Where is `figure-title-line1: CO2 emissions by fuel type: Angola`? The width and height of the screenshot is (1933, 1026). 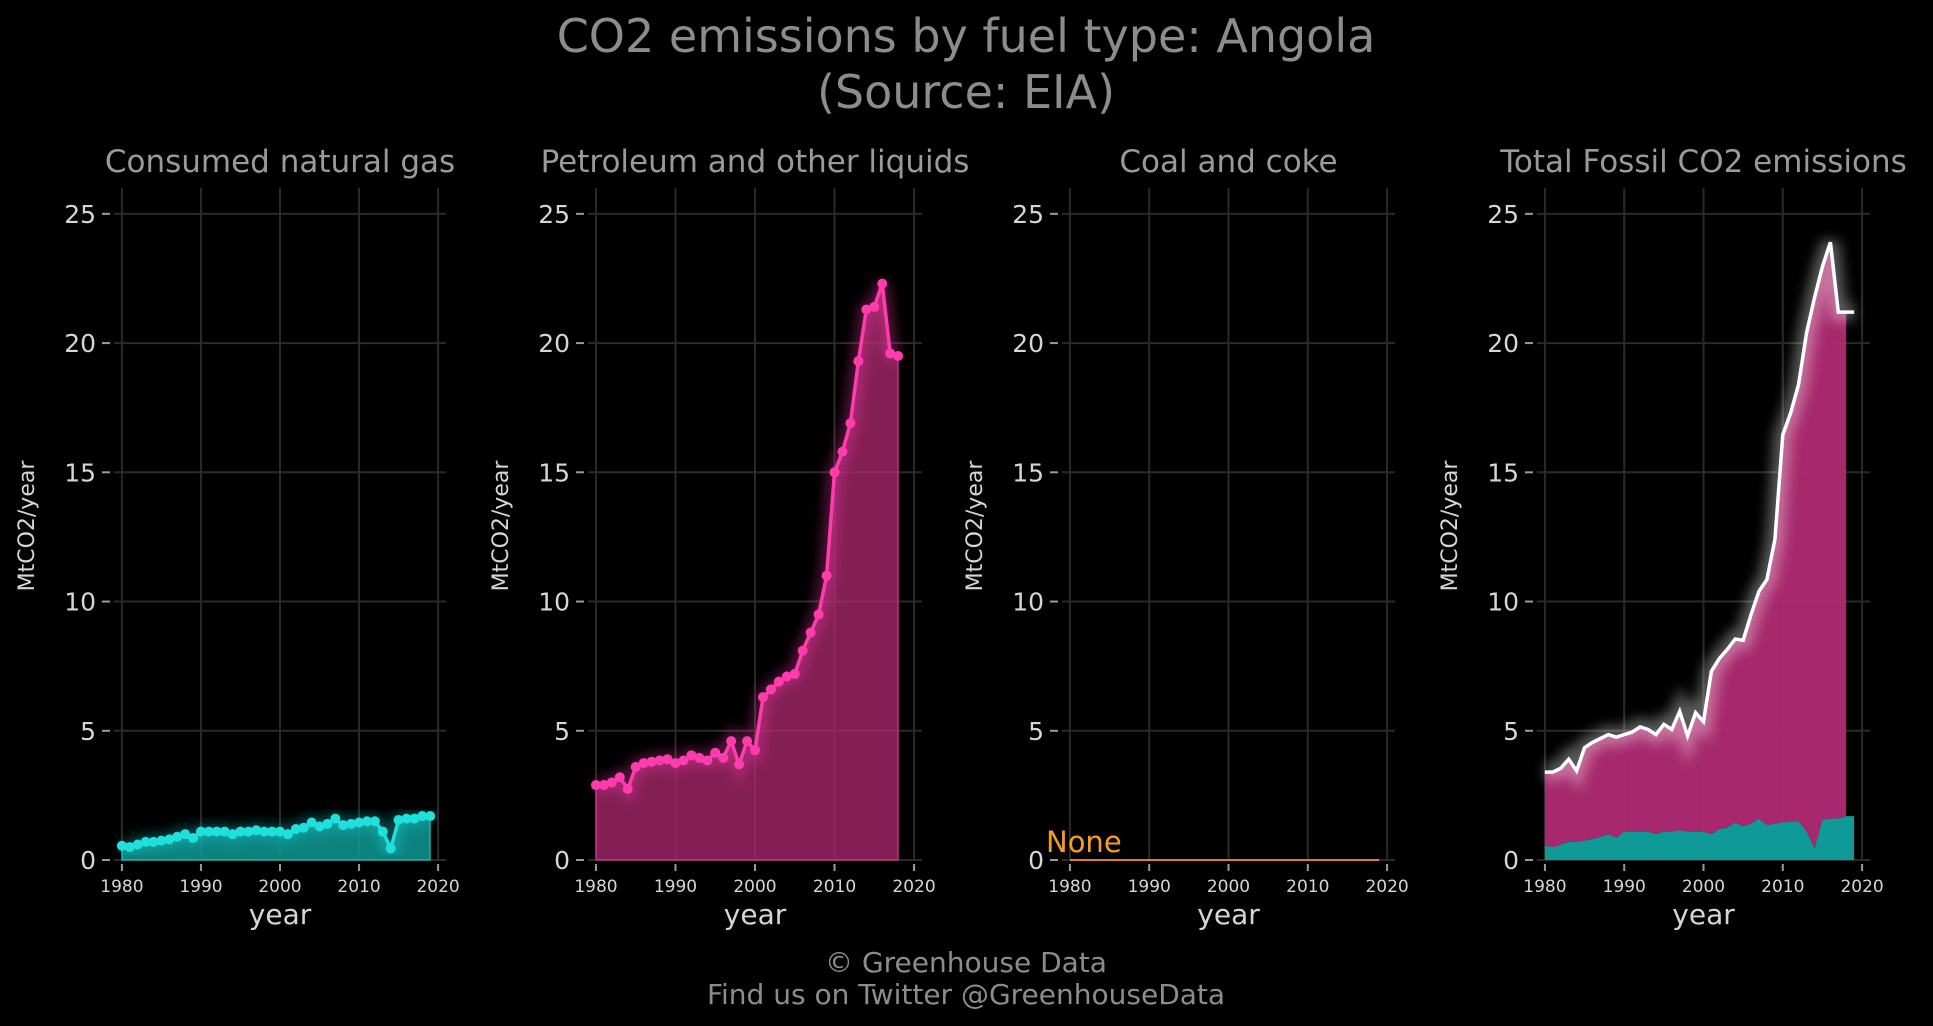
figure-title-line1: CO2 emissions by fuel type: Angola is located at coordinates (966, 36).